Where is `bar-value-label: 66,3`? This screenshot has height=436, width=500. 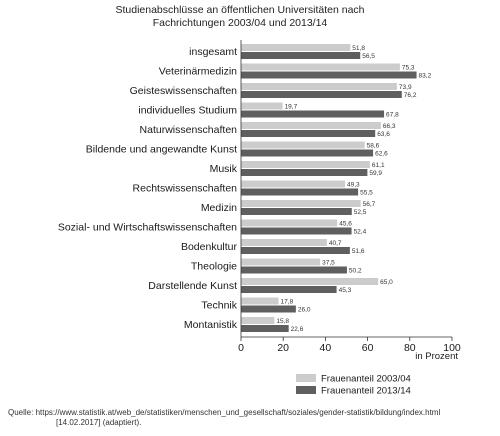
bar-value-label: 66,3 is located at coordinates (389, 126).